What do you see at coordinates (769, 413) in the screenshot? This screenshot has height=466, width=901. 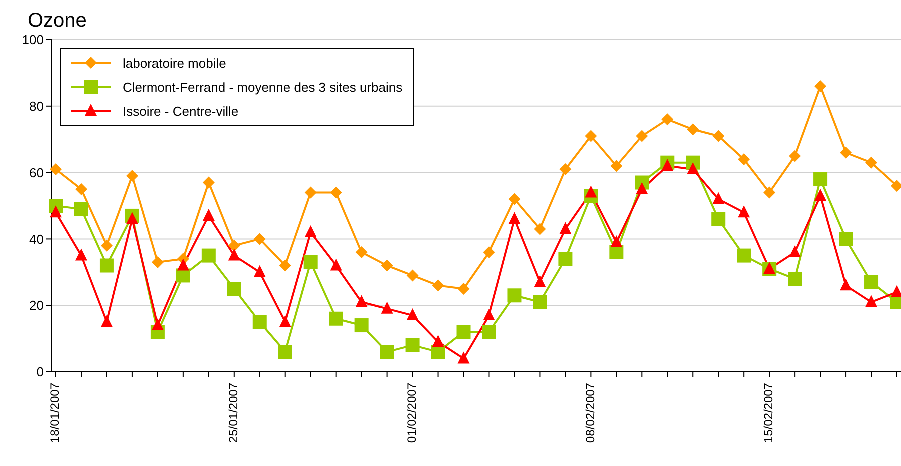 I see `x-tick-label: 15/02/2007` at bounding box center [769, 413].